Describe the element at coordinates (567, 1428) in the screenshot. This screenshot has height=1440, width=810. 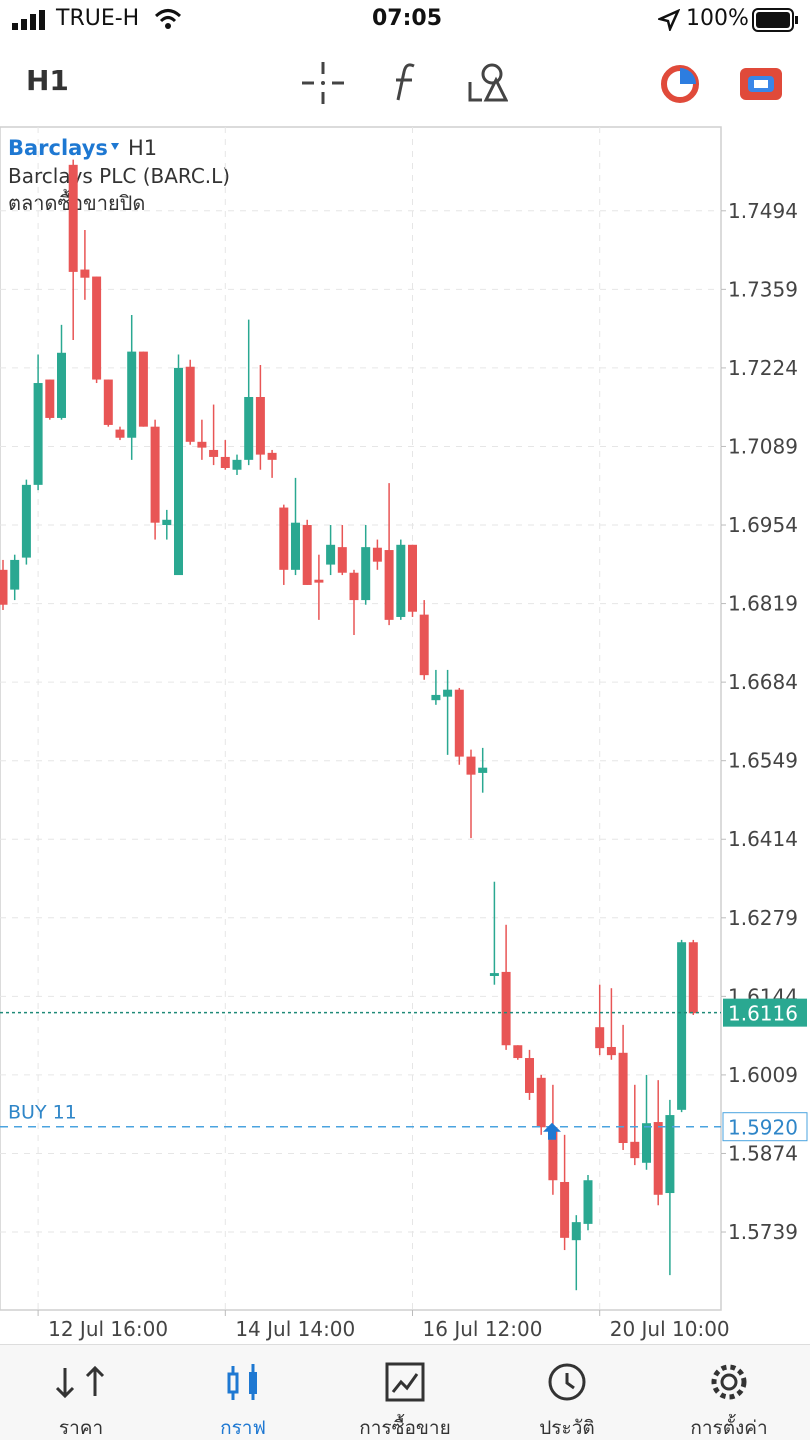
I see `nav-label: ประวัติ` at that location.